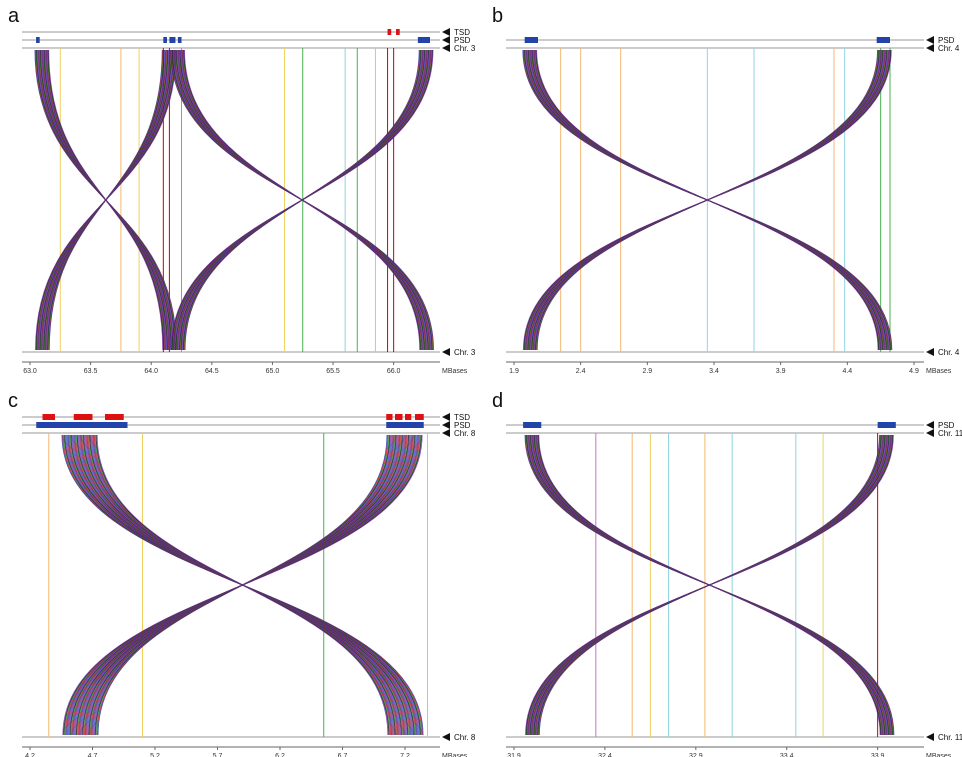 The width and height of the screenshot is (962, 757). I want to click on axis-tick-label: 63.5, so click(91, 371).